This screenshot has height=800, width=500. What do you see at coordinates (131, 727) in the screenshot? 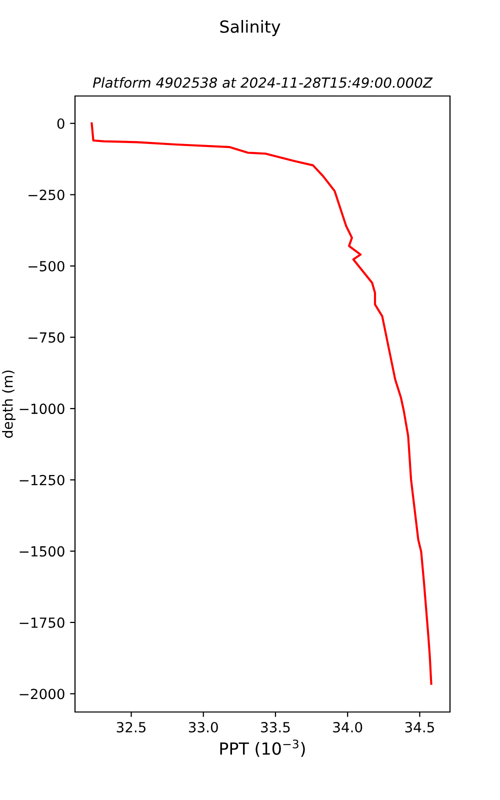
I see `x-tick-label: 32.5` at bounding box center [131, 727].